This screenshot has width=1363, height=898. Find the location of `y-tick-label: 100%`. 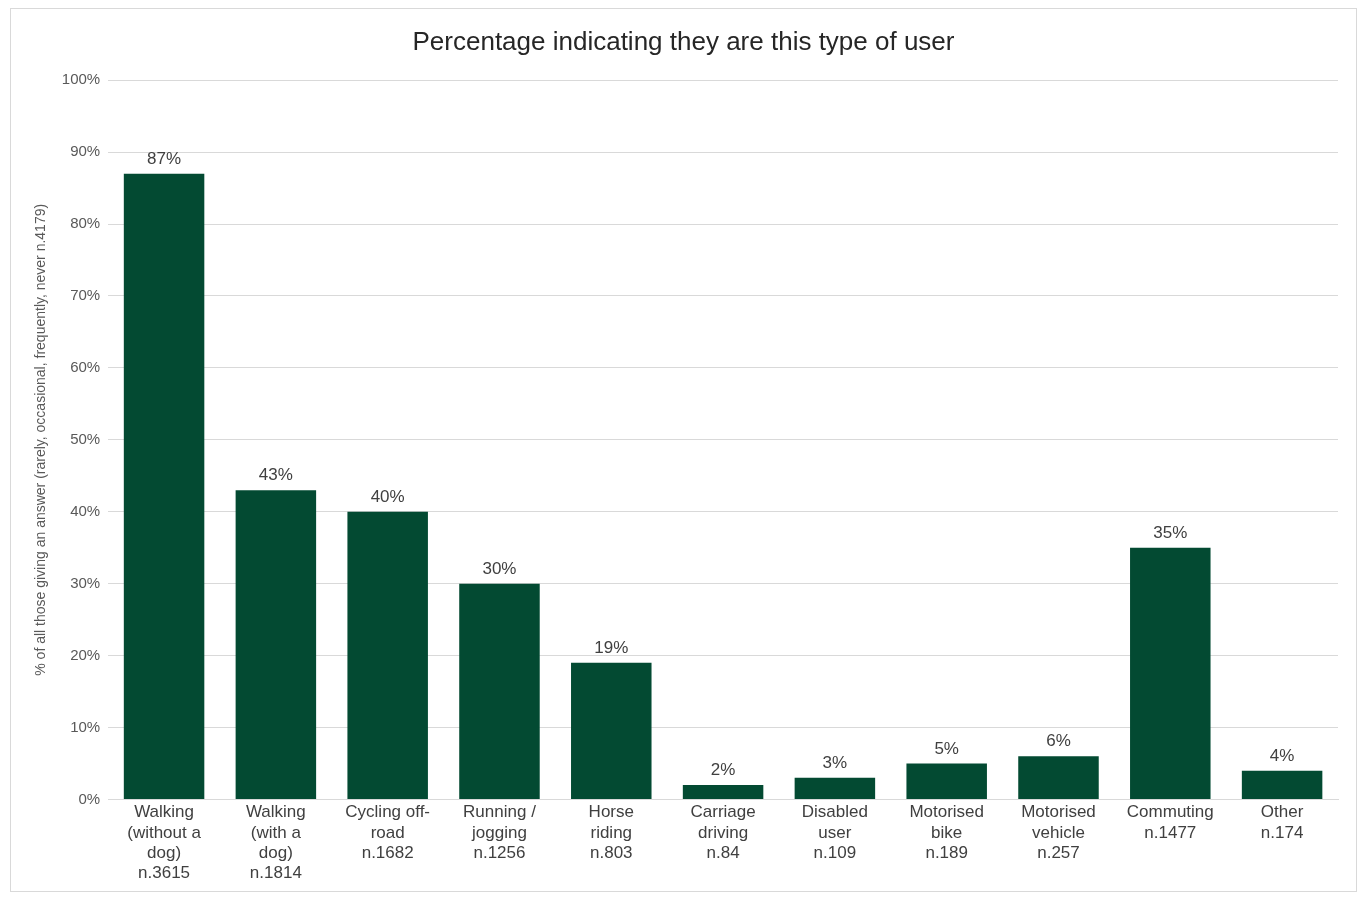

y-tick-label: 100% is located at coordinates (81, 79).